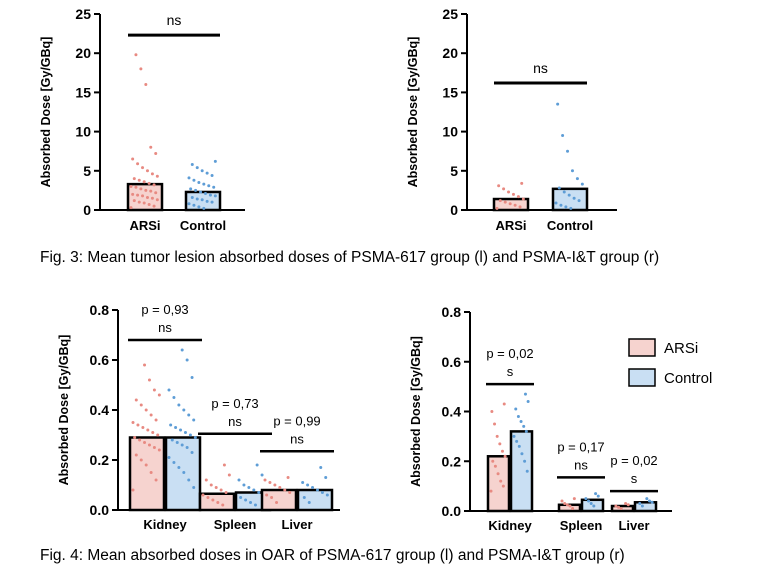 The height and width of the screenshot is (579, 764). What do you see at coordinates (87, 210) in the screenshot?
I see `y-tick-label: 0` at bounding box center [87, 210].